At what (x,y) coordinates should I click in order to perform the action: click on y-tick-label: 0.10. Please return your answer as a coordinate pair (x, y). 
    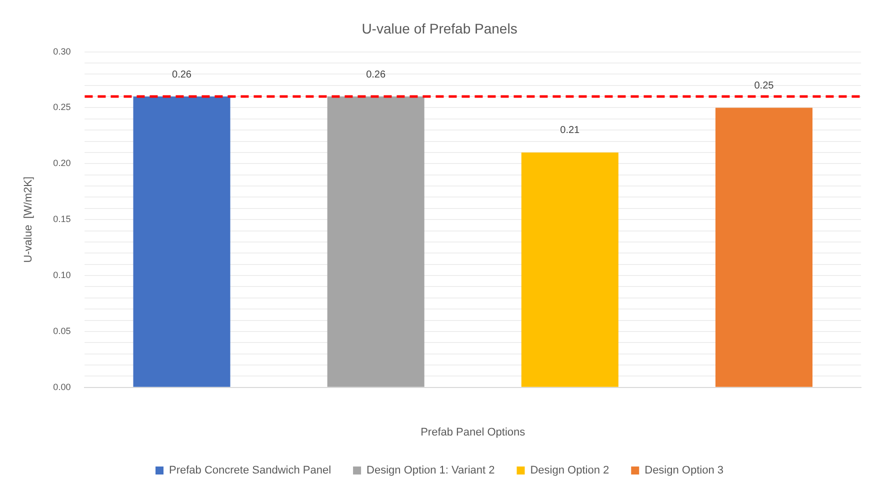
    Looking at the image, I should click on (62, 275).